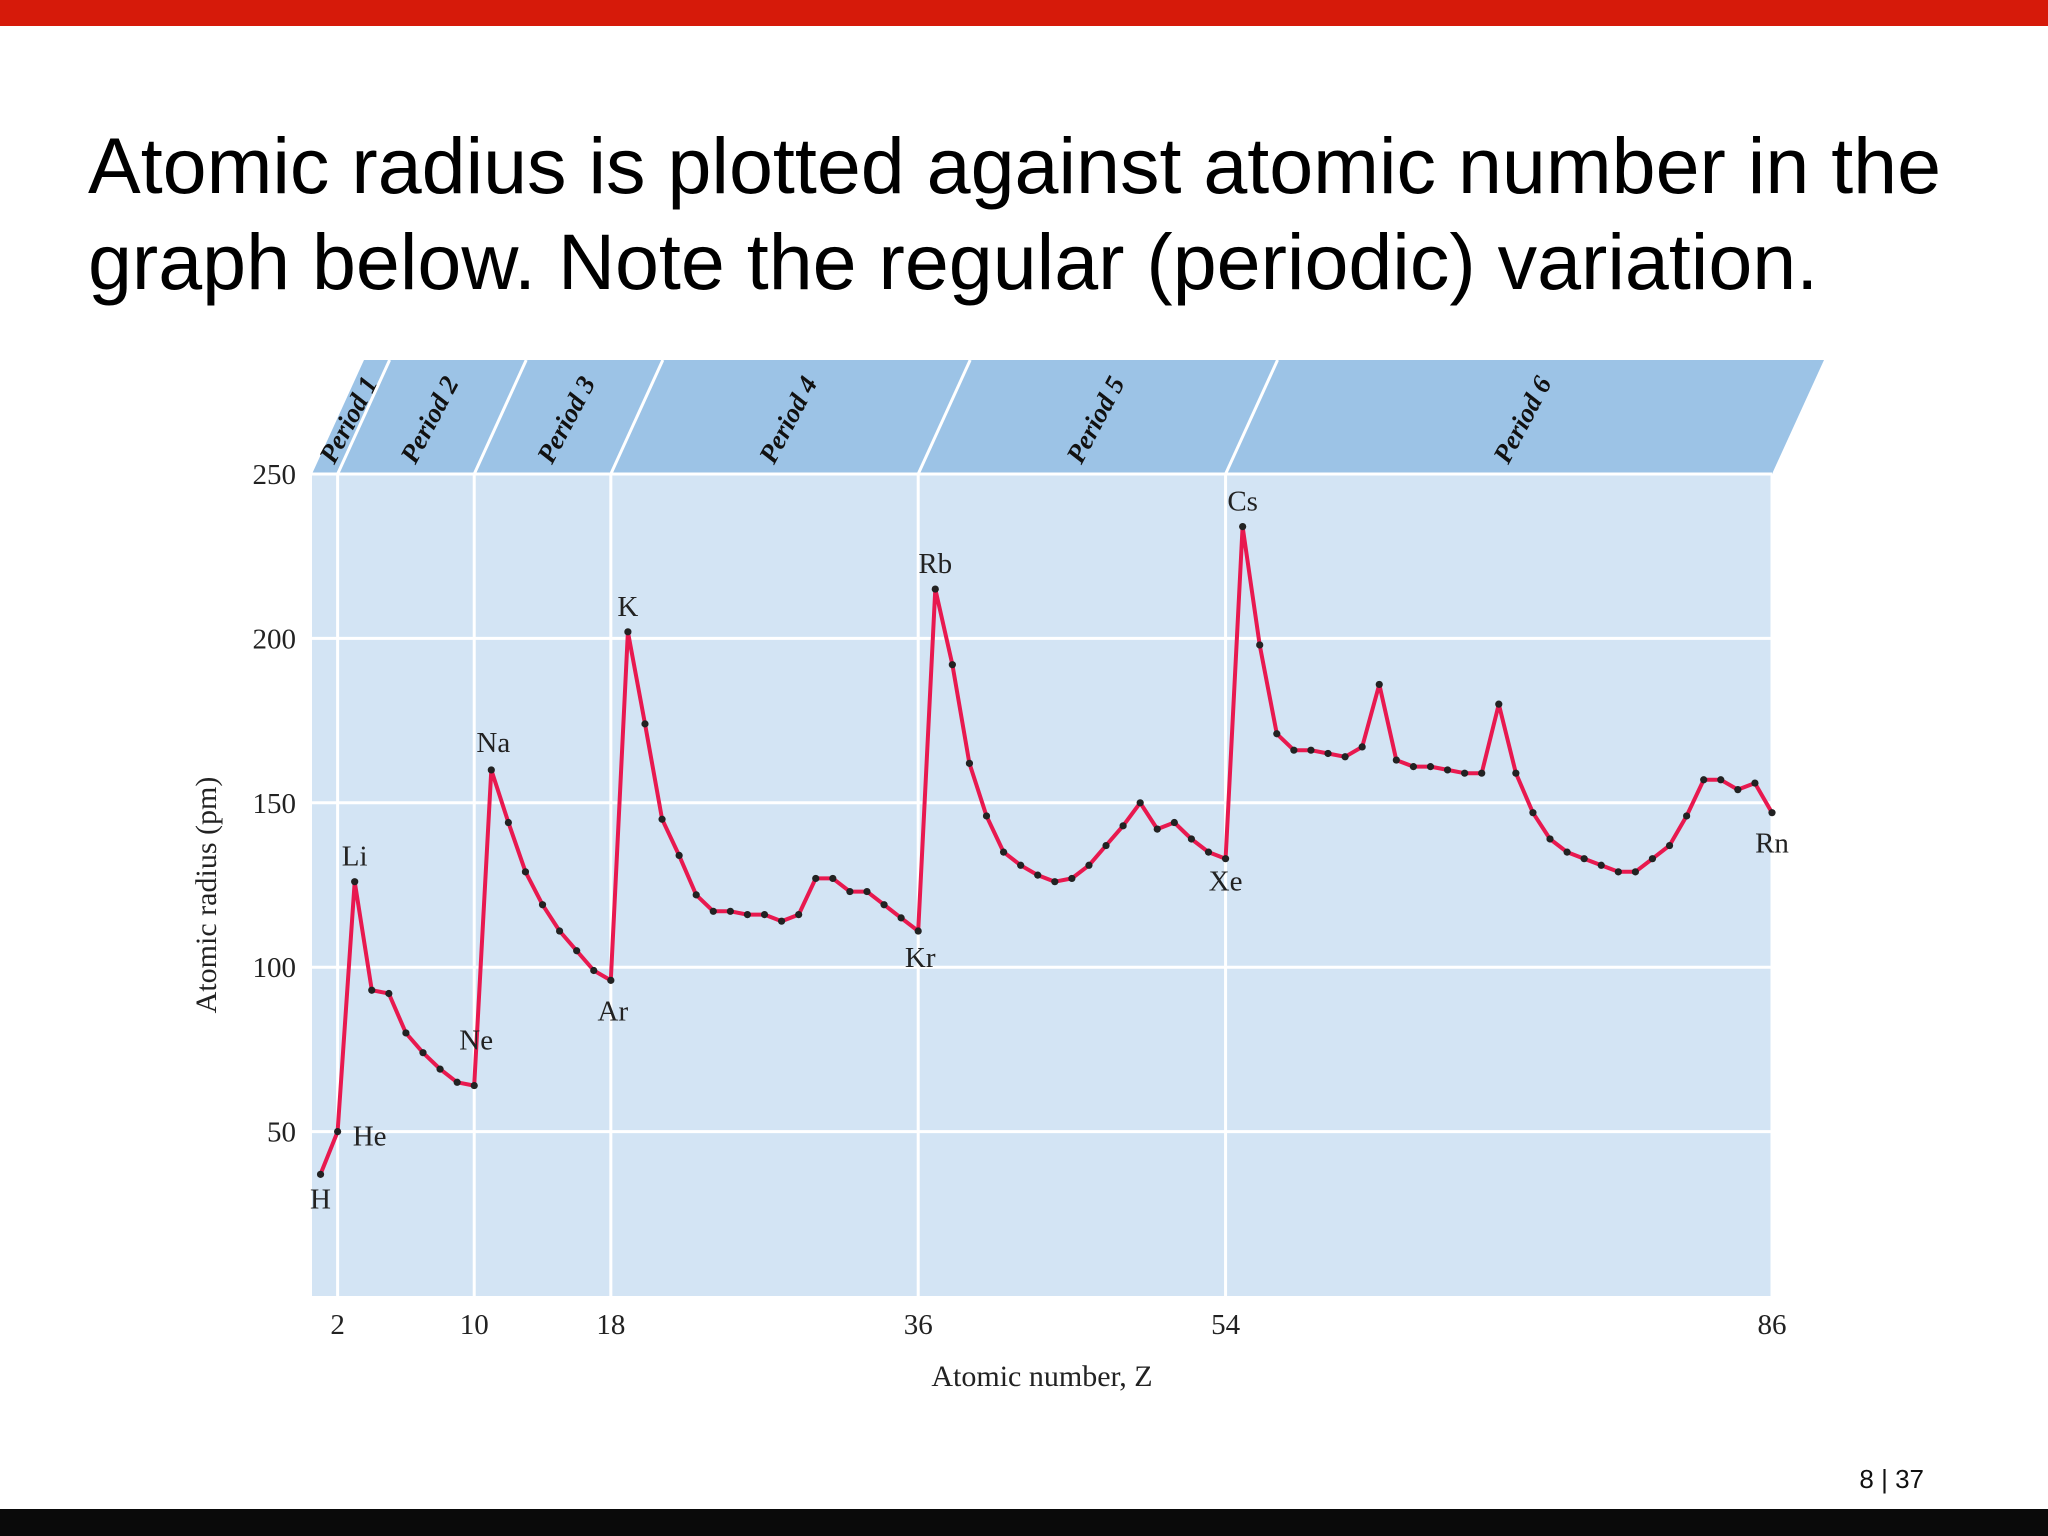  I want to click on y-tick-labels: 50 100 150 200 250, so click(275, 804).